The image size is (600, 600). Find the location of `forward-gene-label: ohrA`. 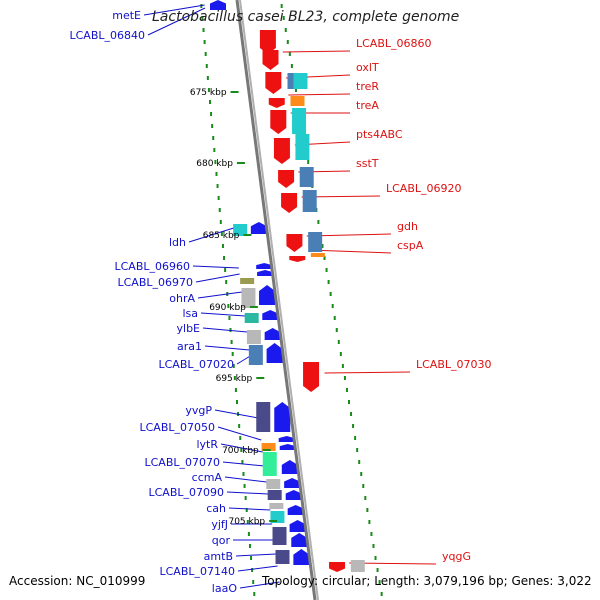

forward-gene-label: ohrA is located at coordinates (182, 298).